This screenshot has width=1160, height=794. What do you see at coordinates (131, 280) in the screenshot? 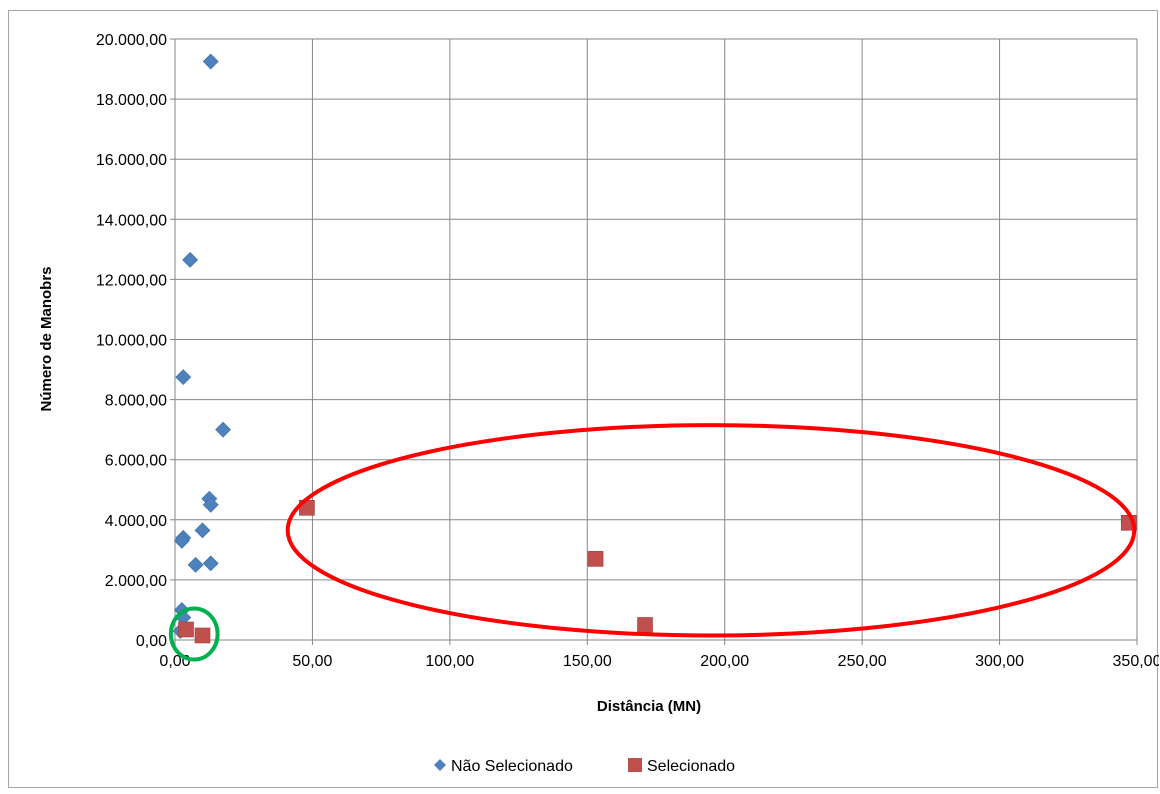
I see `y-tick-label: 12.000,00` at bounding box center [131, 280].